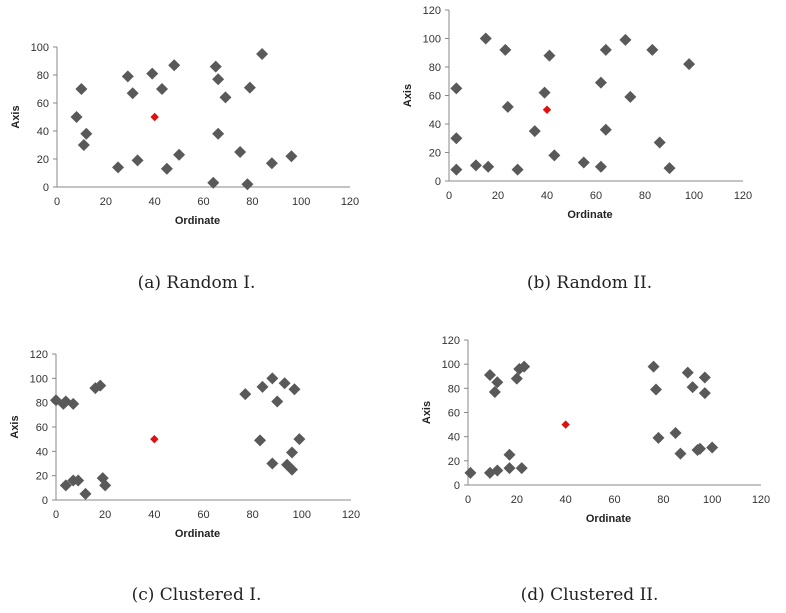  Describe the element at coordinates (589, 283) in the screenshot. I see `caption-random-2: (b) Random II.` at that location.